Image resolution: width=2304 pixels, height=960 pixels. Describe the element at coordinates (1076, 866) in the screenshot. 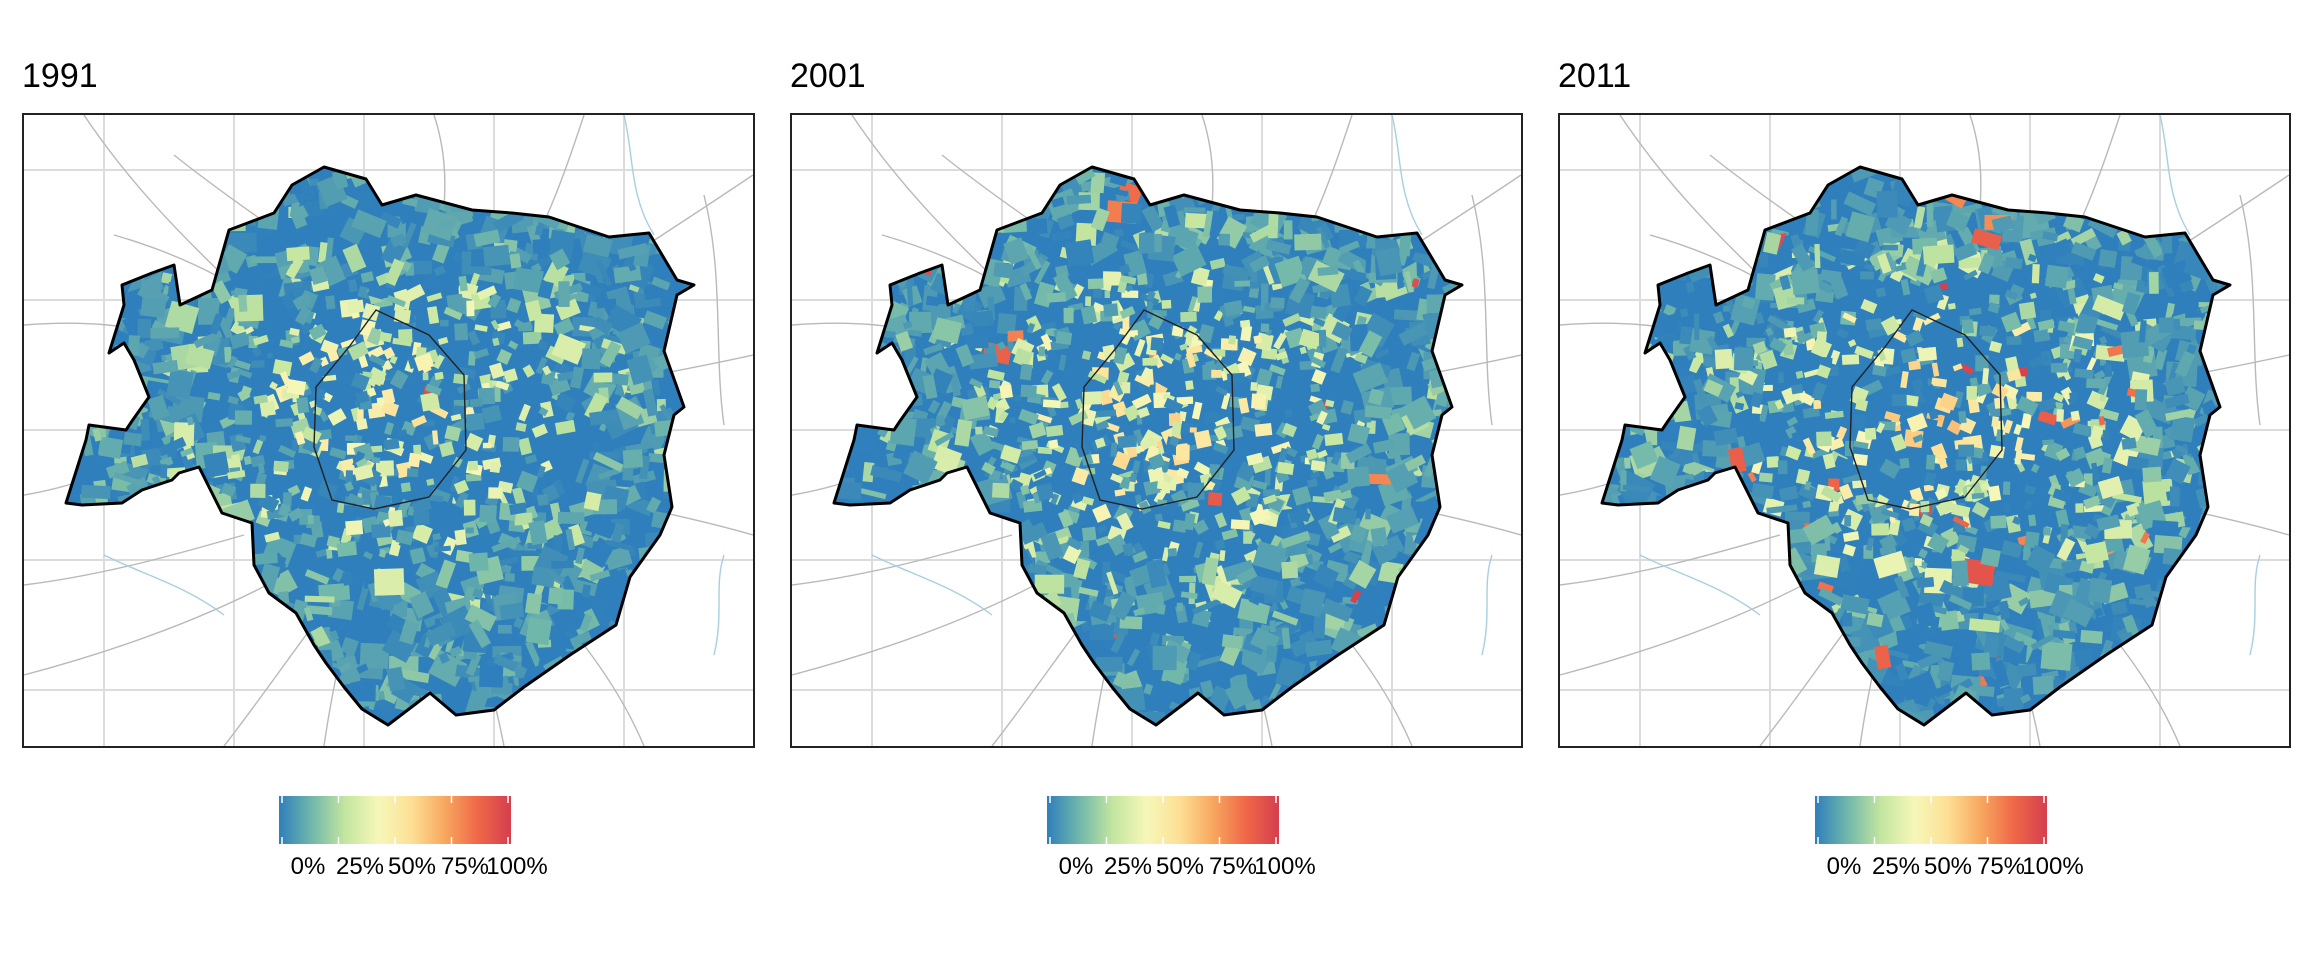

I see `legend-tick-label: 0%` at that location.